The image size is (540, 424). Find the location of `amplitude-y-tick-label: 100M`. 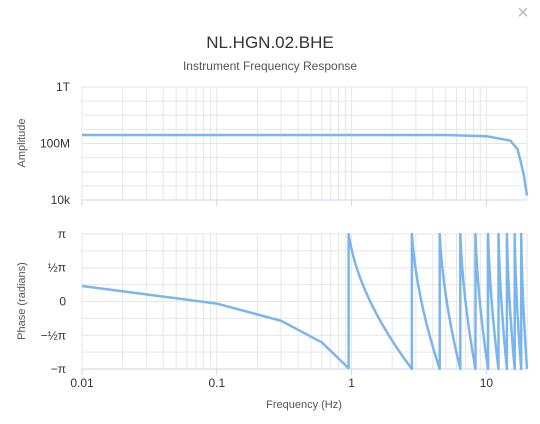

amplitude-y-tick-label: 100M is located at coordinates (55, 144).